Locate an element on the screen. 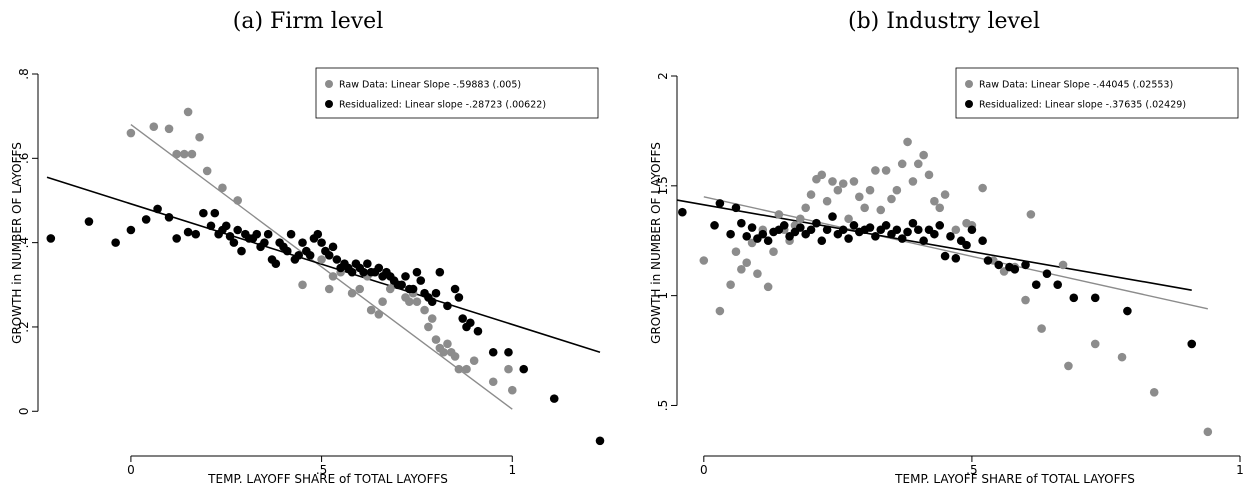  panel-a-y-axis-label: GROWTH in NUMBER OF LAYOFFS is located at coordinates (17, 243).